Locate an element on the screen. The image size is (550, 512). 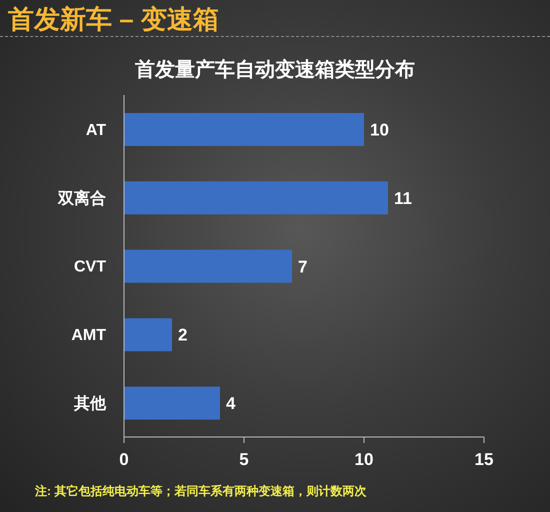
data-label: 2 is located at coordinates (183, 335).